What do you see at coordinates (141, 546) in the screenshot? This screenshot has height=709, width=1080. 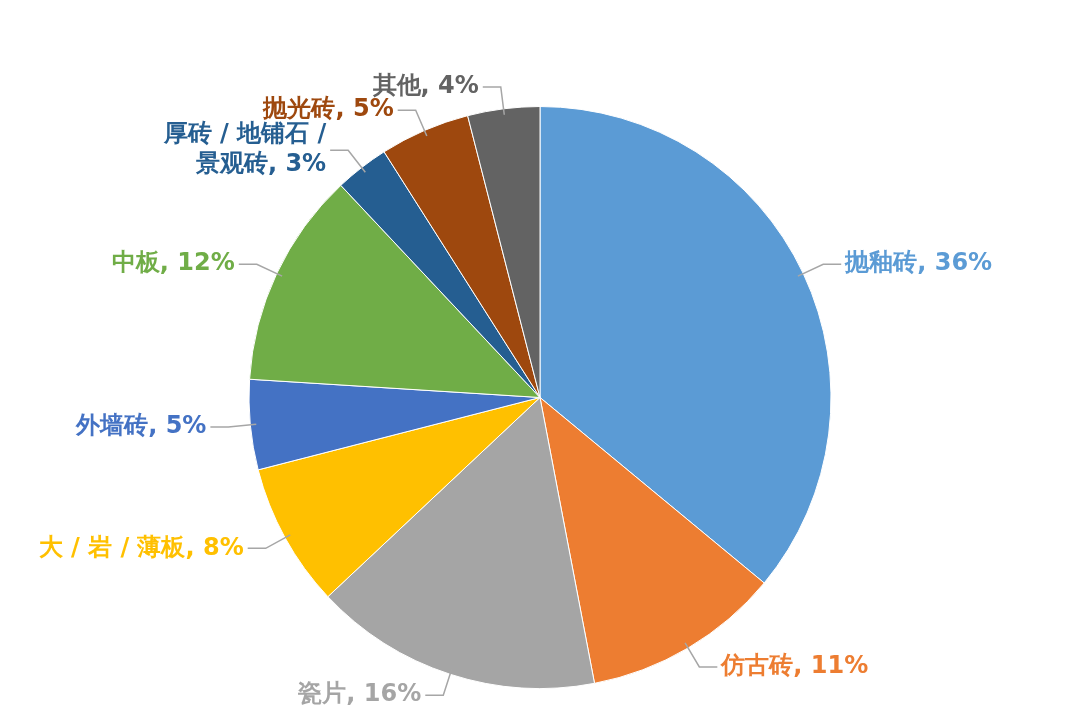 I see `slice-label: 大 / 岩 / 薄板, 8%` at bounding box center [141, 546].